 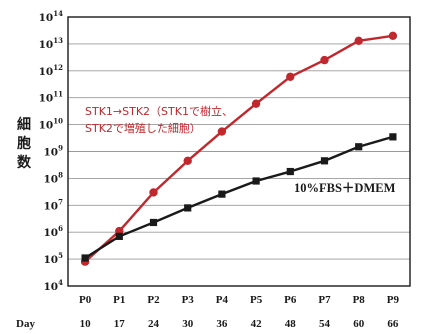 I want to click on y-axis-label-char: 胞, so click(x=23, y=143).